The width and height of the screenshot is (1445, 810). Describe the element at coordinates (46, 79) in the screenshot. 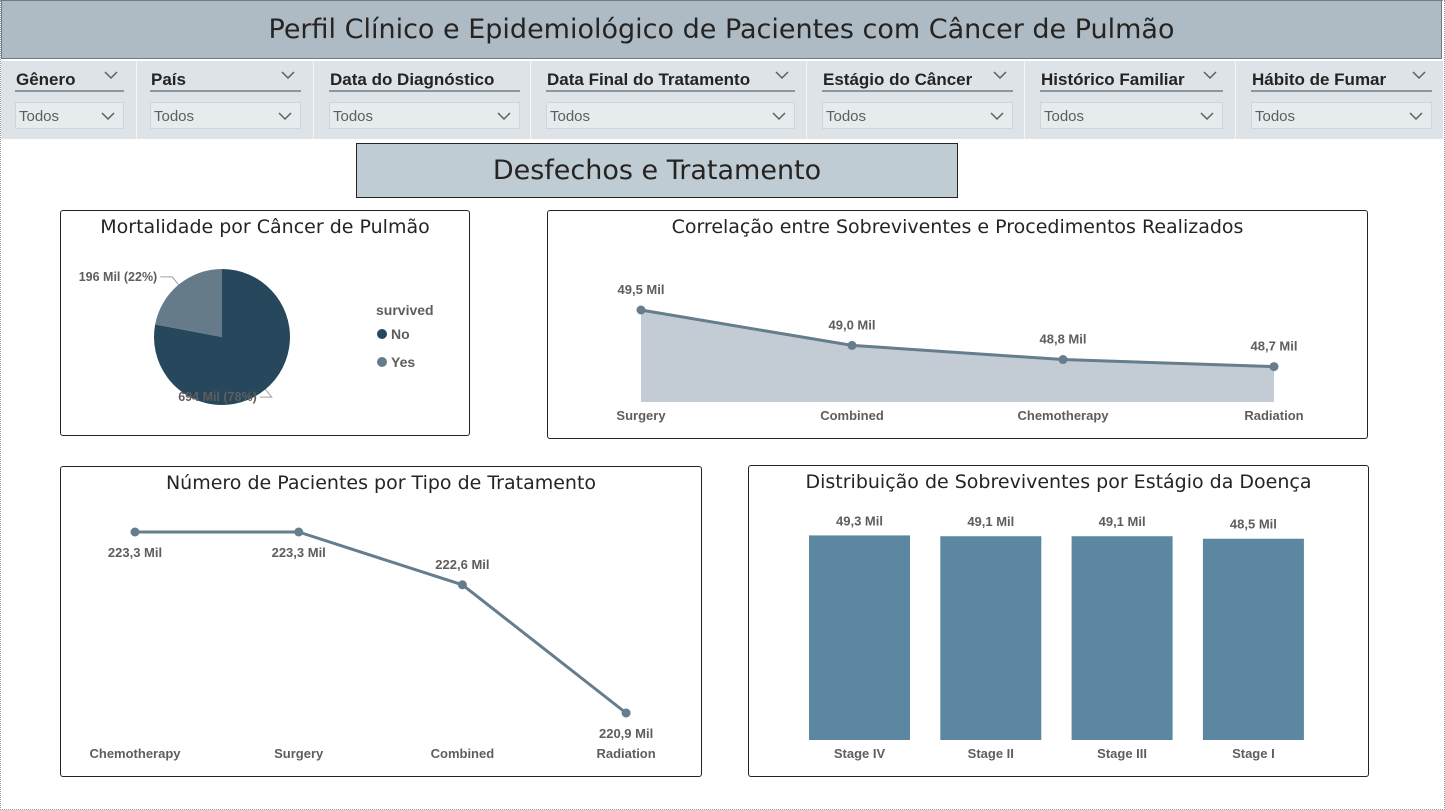

I see `slicer-label: Gênero` at that location.